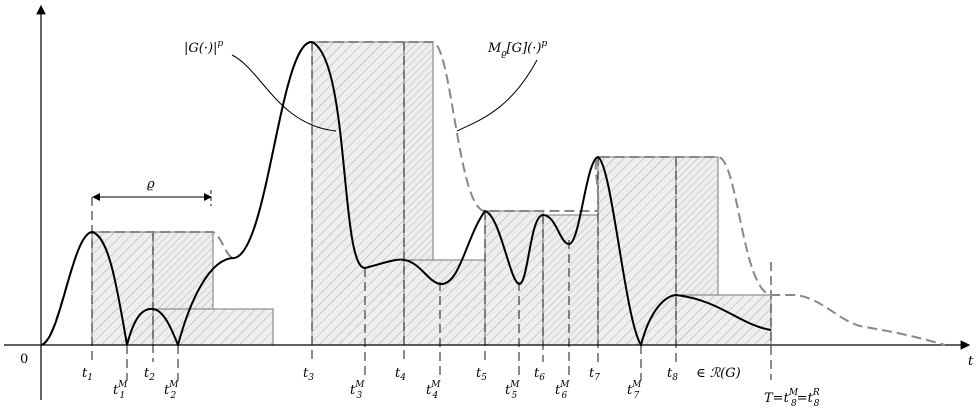 The image size is (977, 412). I want to click on maximal-curve-label: Mϱ[G](·)p, so click(517, 49).